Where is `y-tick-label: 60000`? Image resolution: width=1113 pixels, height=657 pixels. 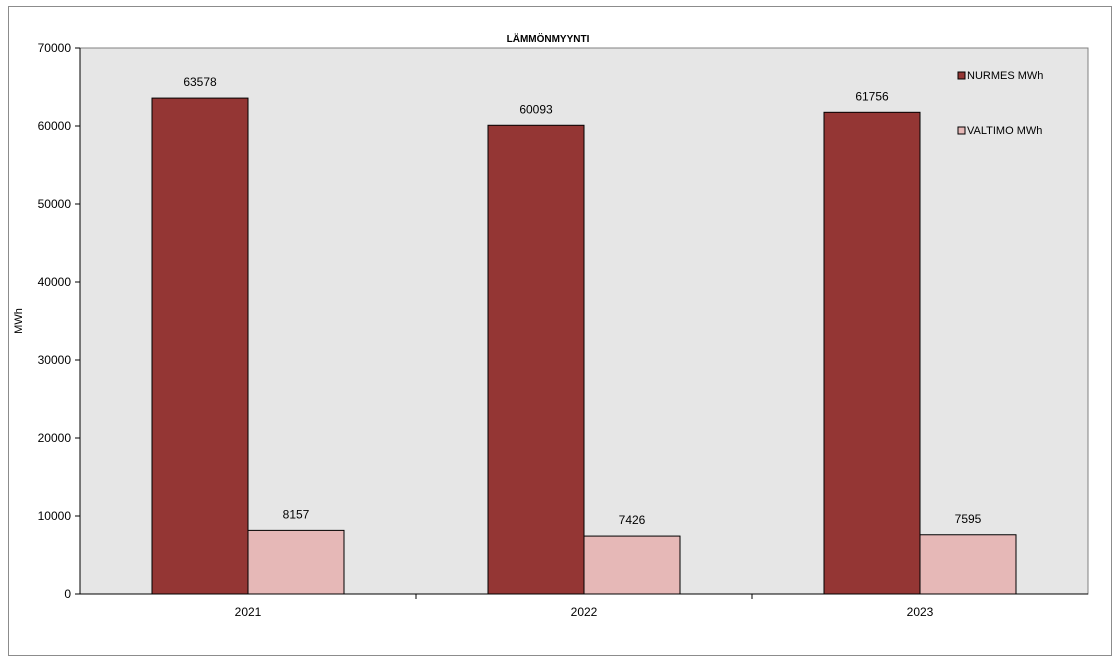 y-tick-label: 60000 is located at coordinates (55, 126).